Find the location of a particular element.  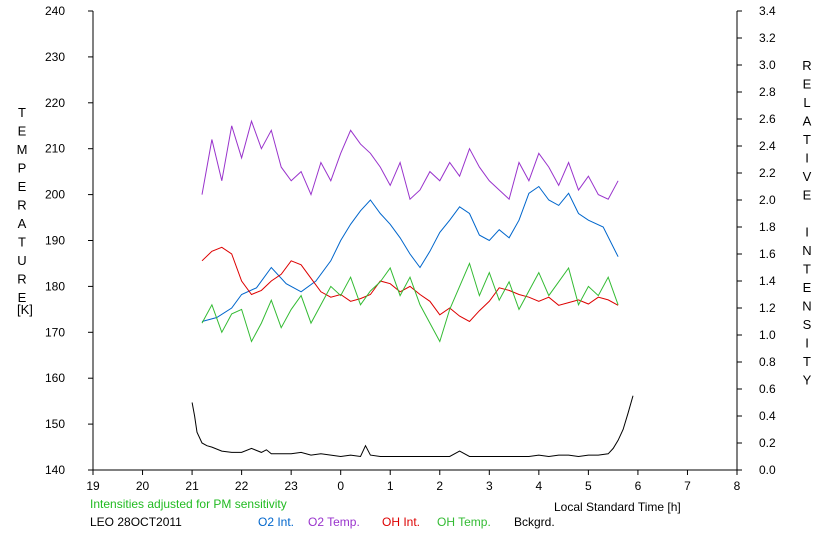

y2-axis-label-letter: Y is located at coordinates (807, 380).